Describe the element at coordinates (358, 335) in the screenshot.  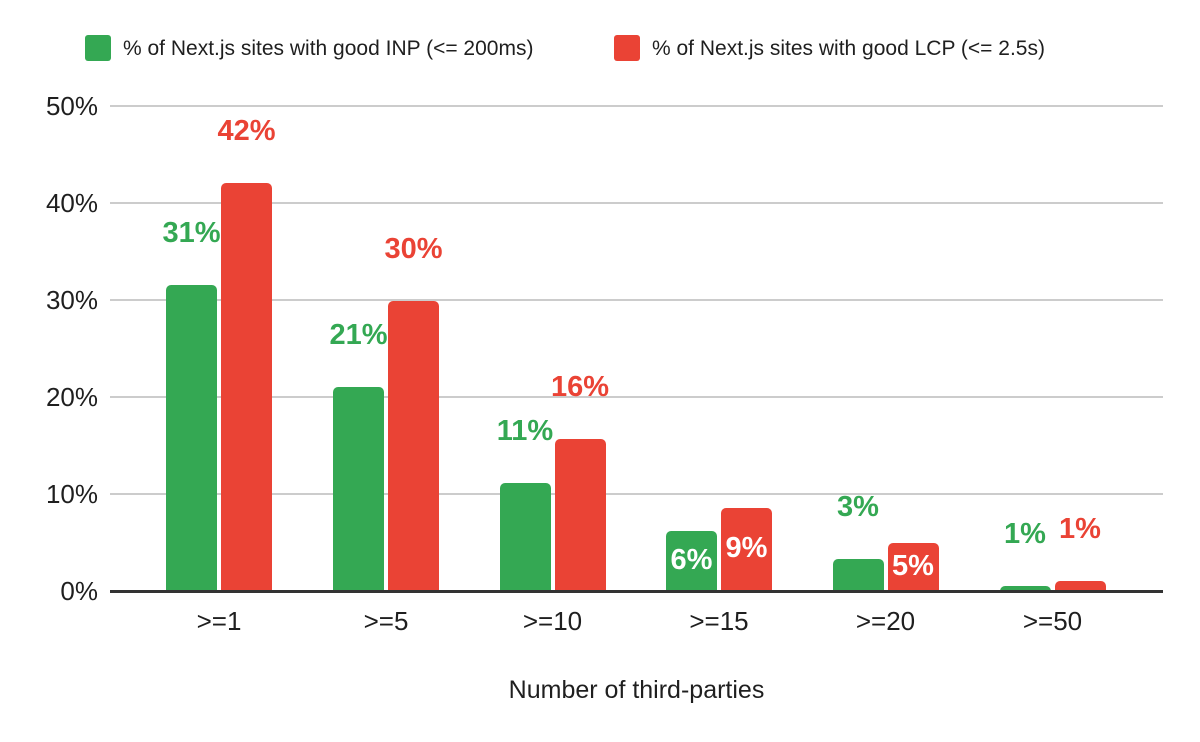
I see `bar-label-inp-1: 21%` at that location.